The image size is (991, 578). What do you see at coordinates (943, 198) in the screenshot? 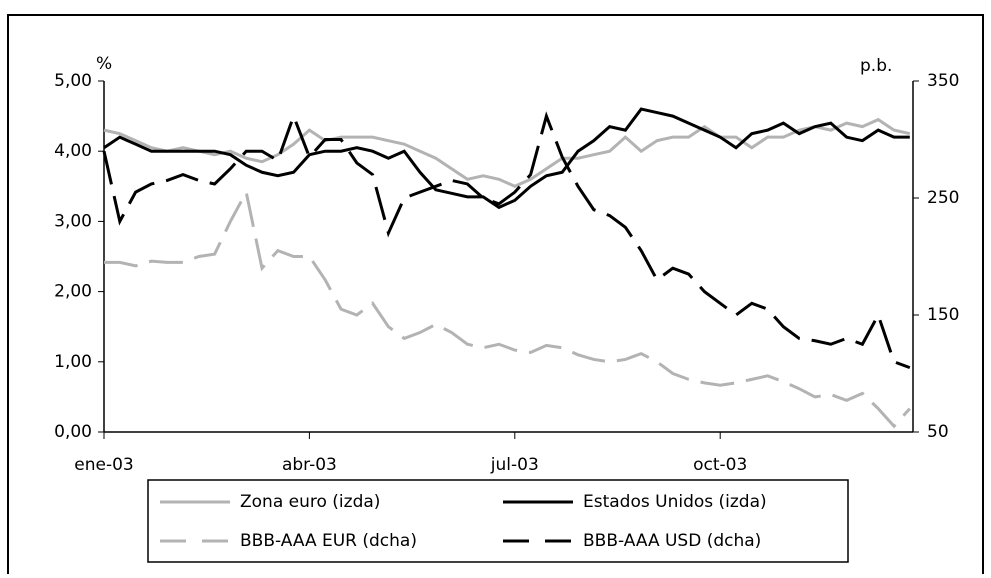
I see `y2-tick-label: 250` at bounding box center [943, 198].